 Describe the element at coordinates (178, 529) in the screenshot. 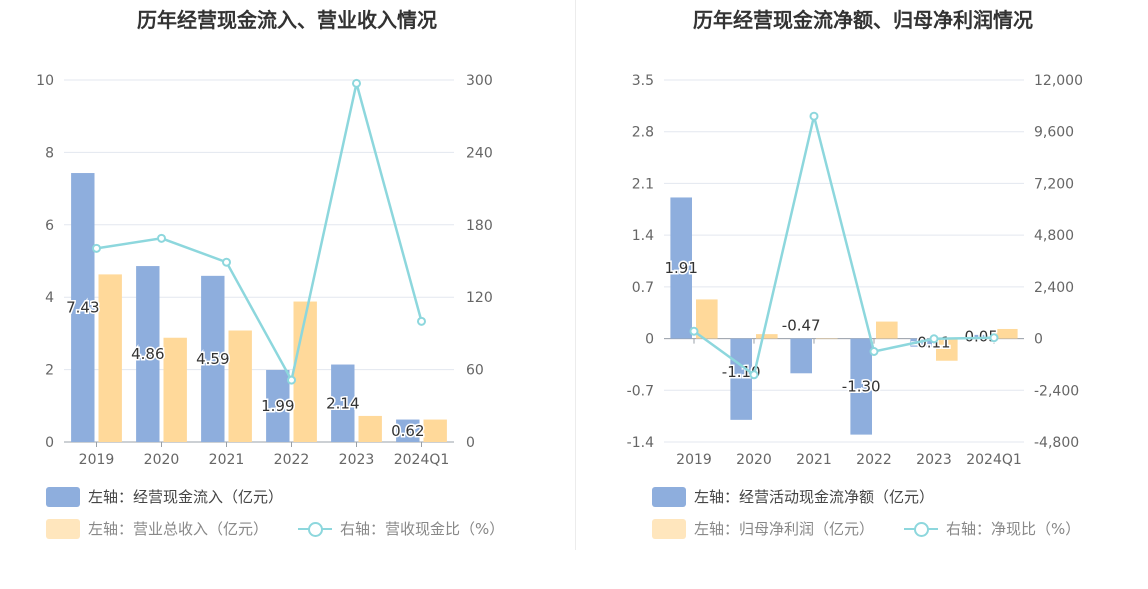

I see `legend-label: 左轴：营业总收入（亿元）` at that location.